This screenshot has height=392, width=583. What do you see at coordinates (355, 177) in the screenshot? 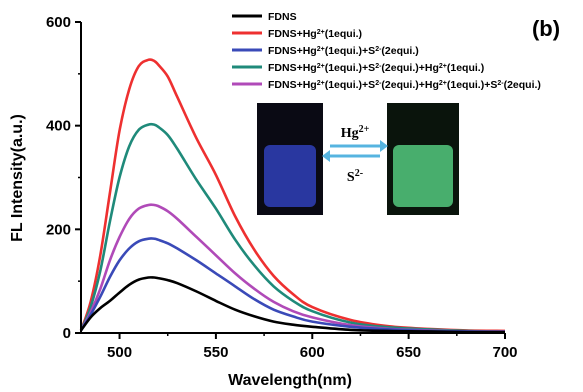
I see `inset-bottom-label: S2-` at bounding box center [355, 177].